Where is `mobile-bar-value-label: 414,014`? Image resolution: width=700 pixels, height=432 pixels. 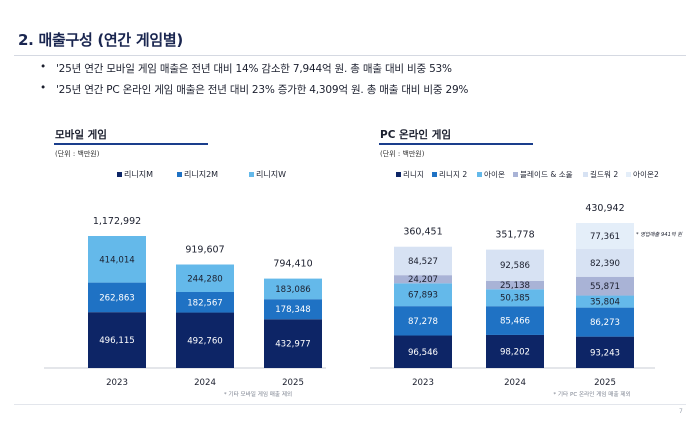 mobile-bar-value-label: 414,014 is located at coordinates (117, 260).